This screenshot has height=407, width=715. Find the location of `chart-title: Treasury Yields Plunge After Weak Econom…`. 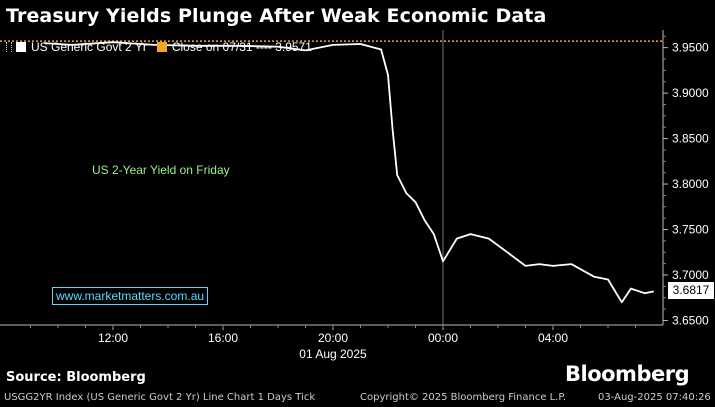

chart-title: Treasury Yields Plunge After Weak Econom… is located at coordinates (276, 16).